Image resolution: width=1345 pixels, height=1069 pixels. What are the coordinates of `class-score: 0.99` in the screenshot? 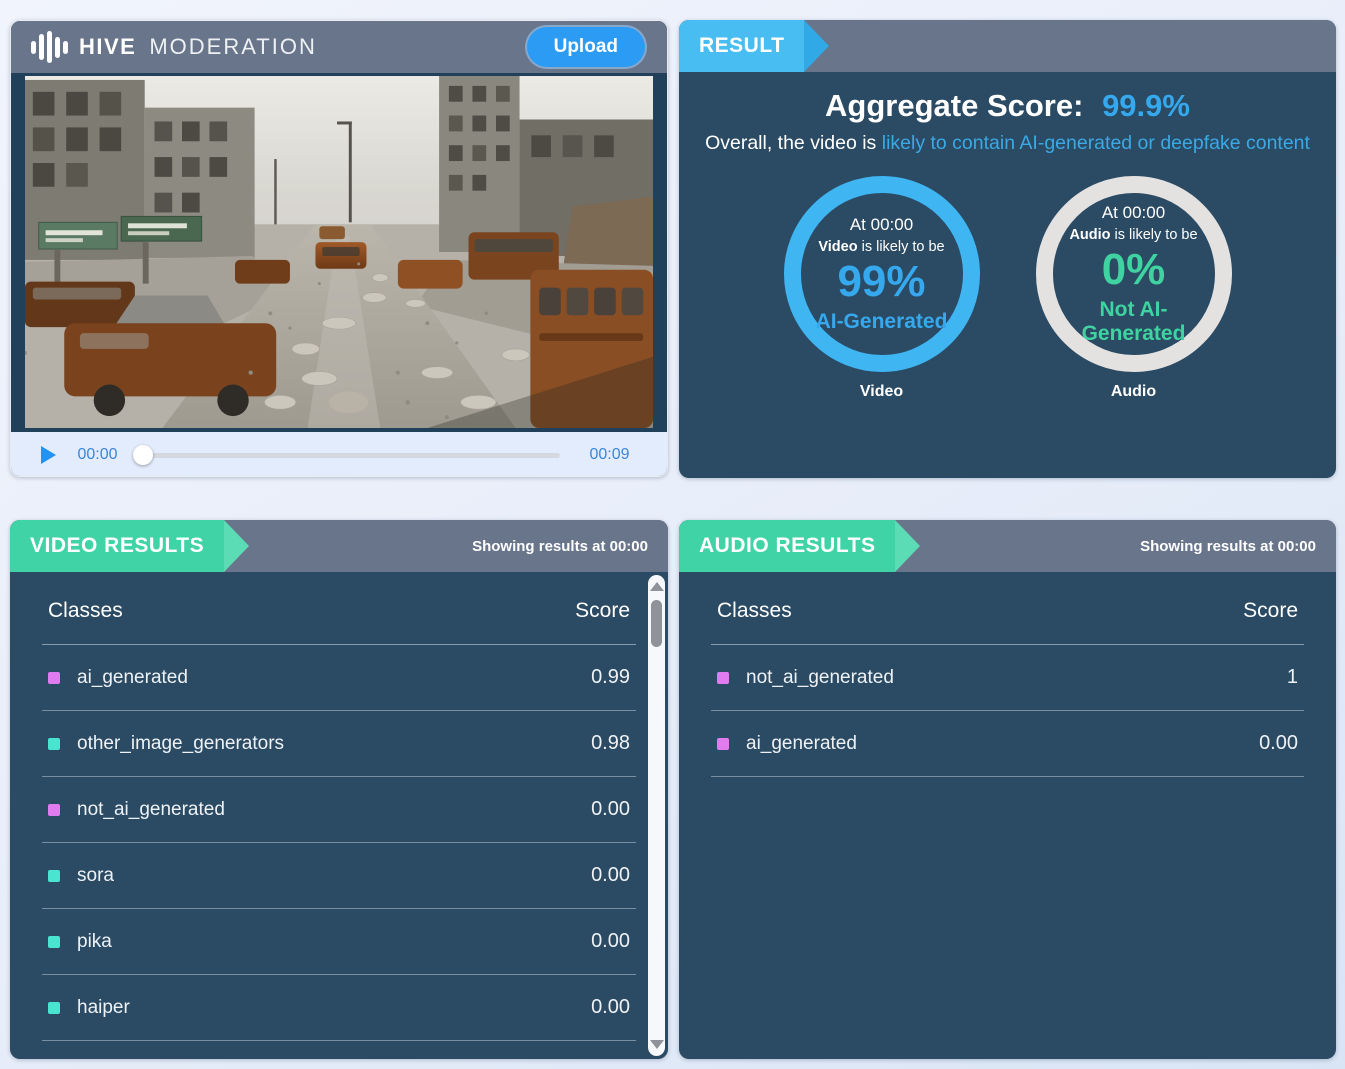 It's located at (610, 677).